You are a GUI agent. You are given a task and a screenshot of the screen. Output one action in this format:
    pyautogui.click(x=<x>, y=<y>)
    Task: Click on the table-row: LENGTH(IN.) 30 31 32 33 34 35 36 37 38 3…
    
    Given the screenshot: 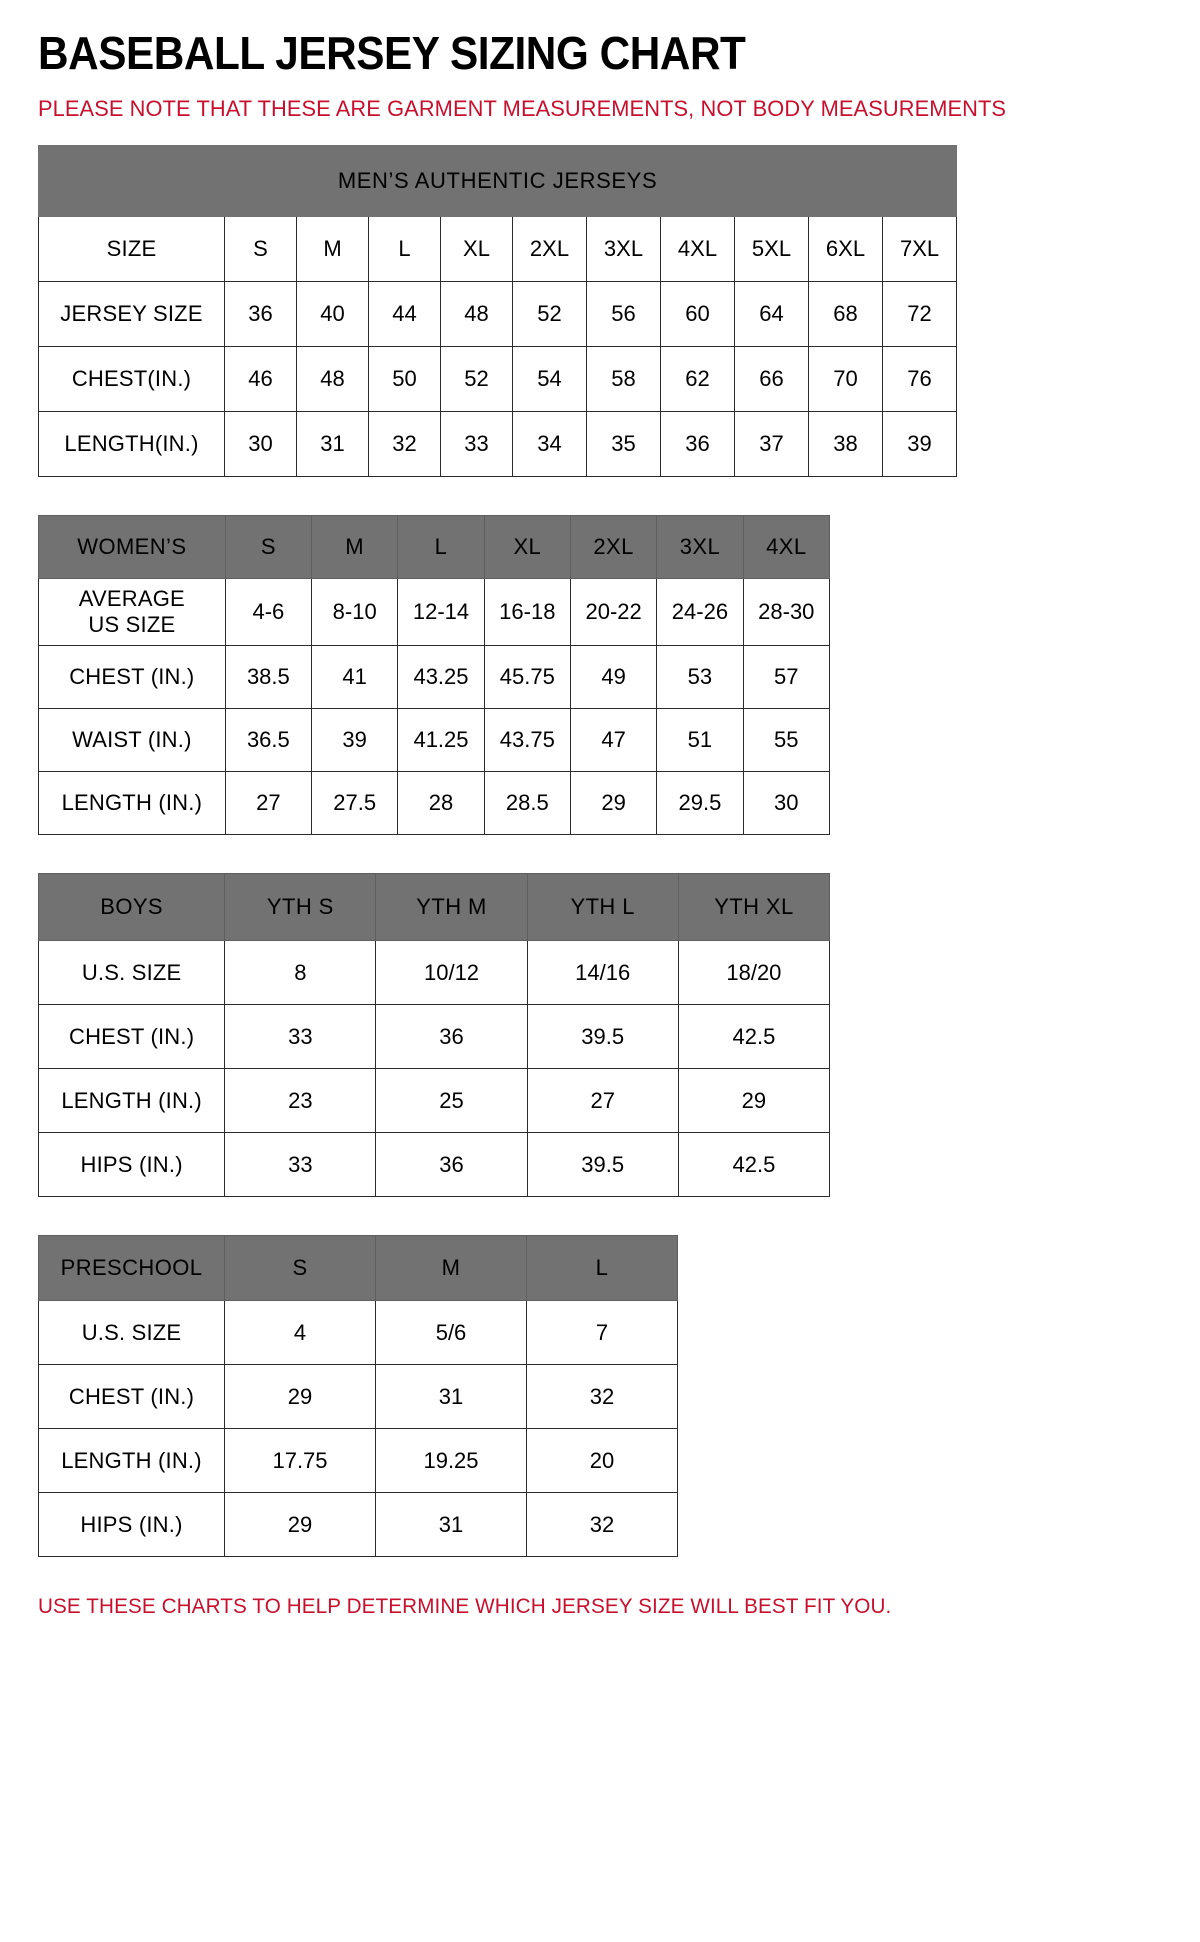 What is the action you would take?
    pyautogui.click(x=498, y=444)
    